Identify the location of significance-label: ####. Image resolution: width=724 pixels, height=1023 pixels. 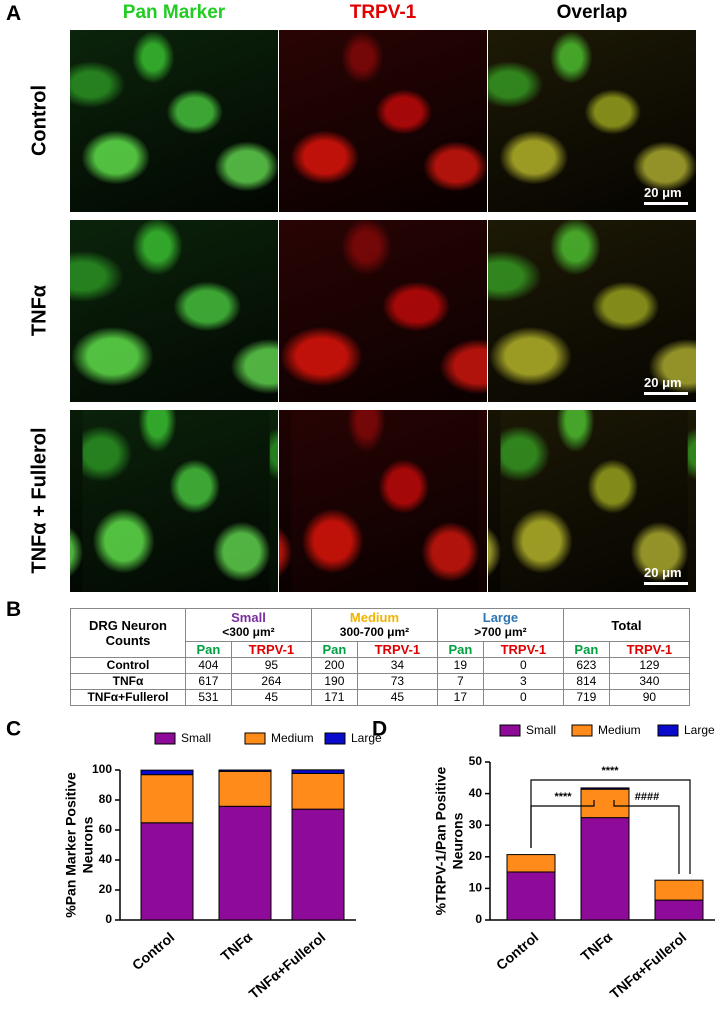
(647, 797).